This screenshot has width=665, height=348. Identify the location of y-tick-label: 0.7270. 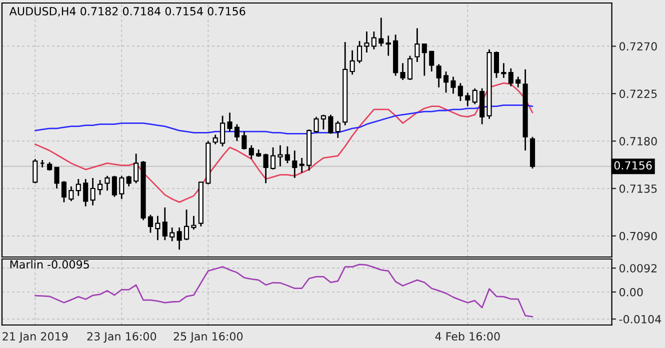
(638, 46).